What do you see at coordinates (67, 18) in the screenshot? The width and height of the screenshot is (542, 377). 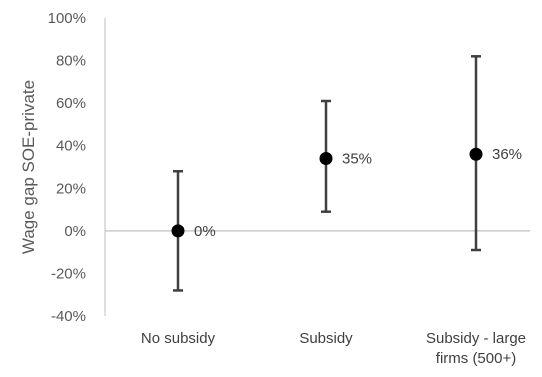 I see `y-tick-label: 100%` at bounding box center [67, 18].